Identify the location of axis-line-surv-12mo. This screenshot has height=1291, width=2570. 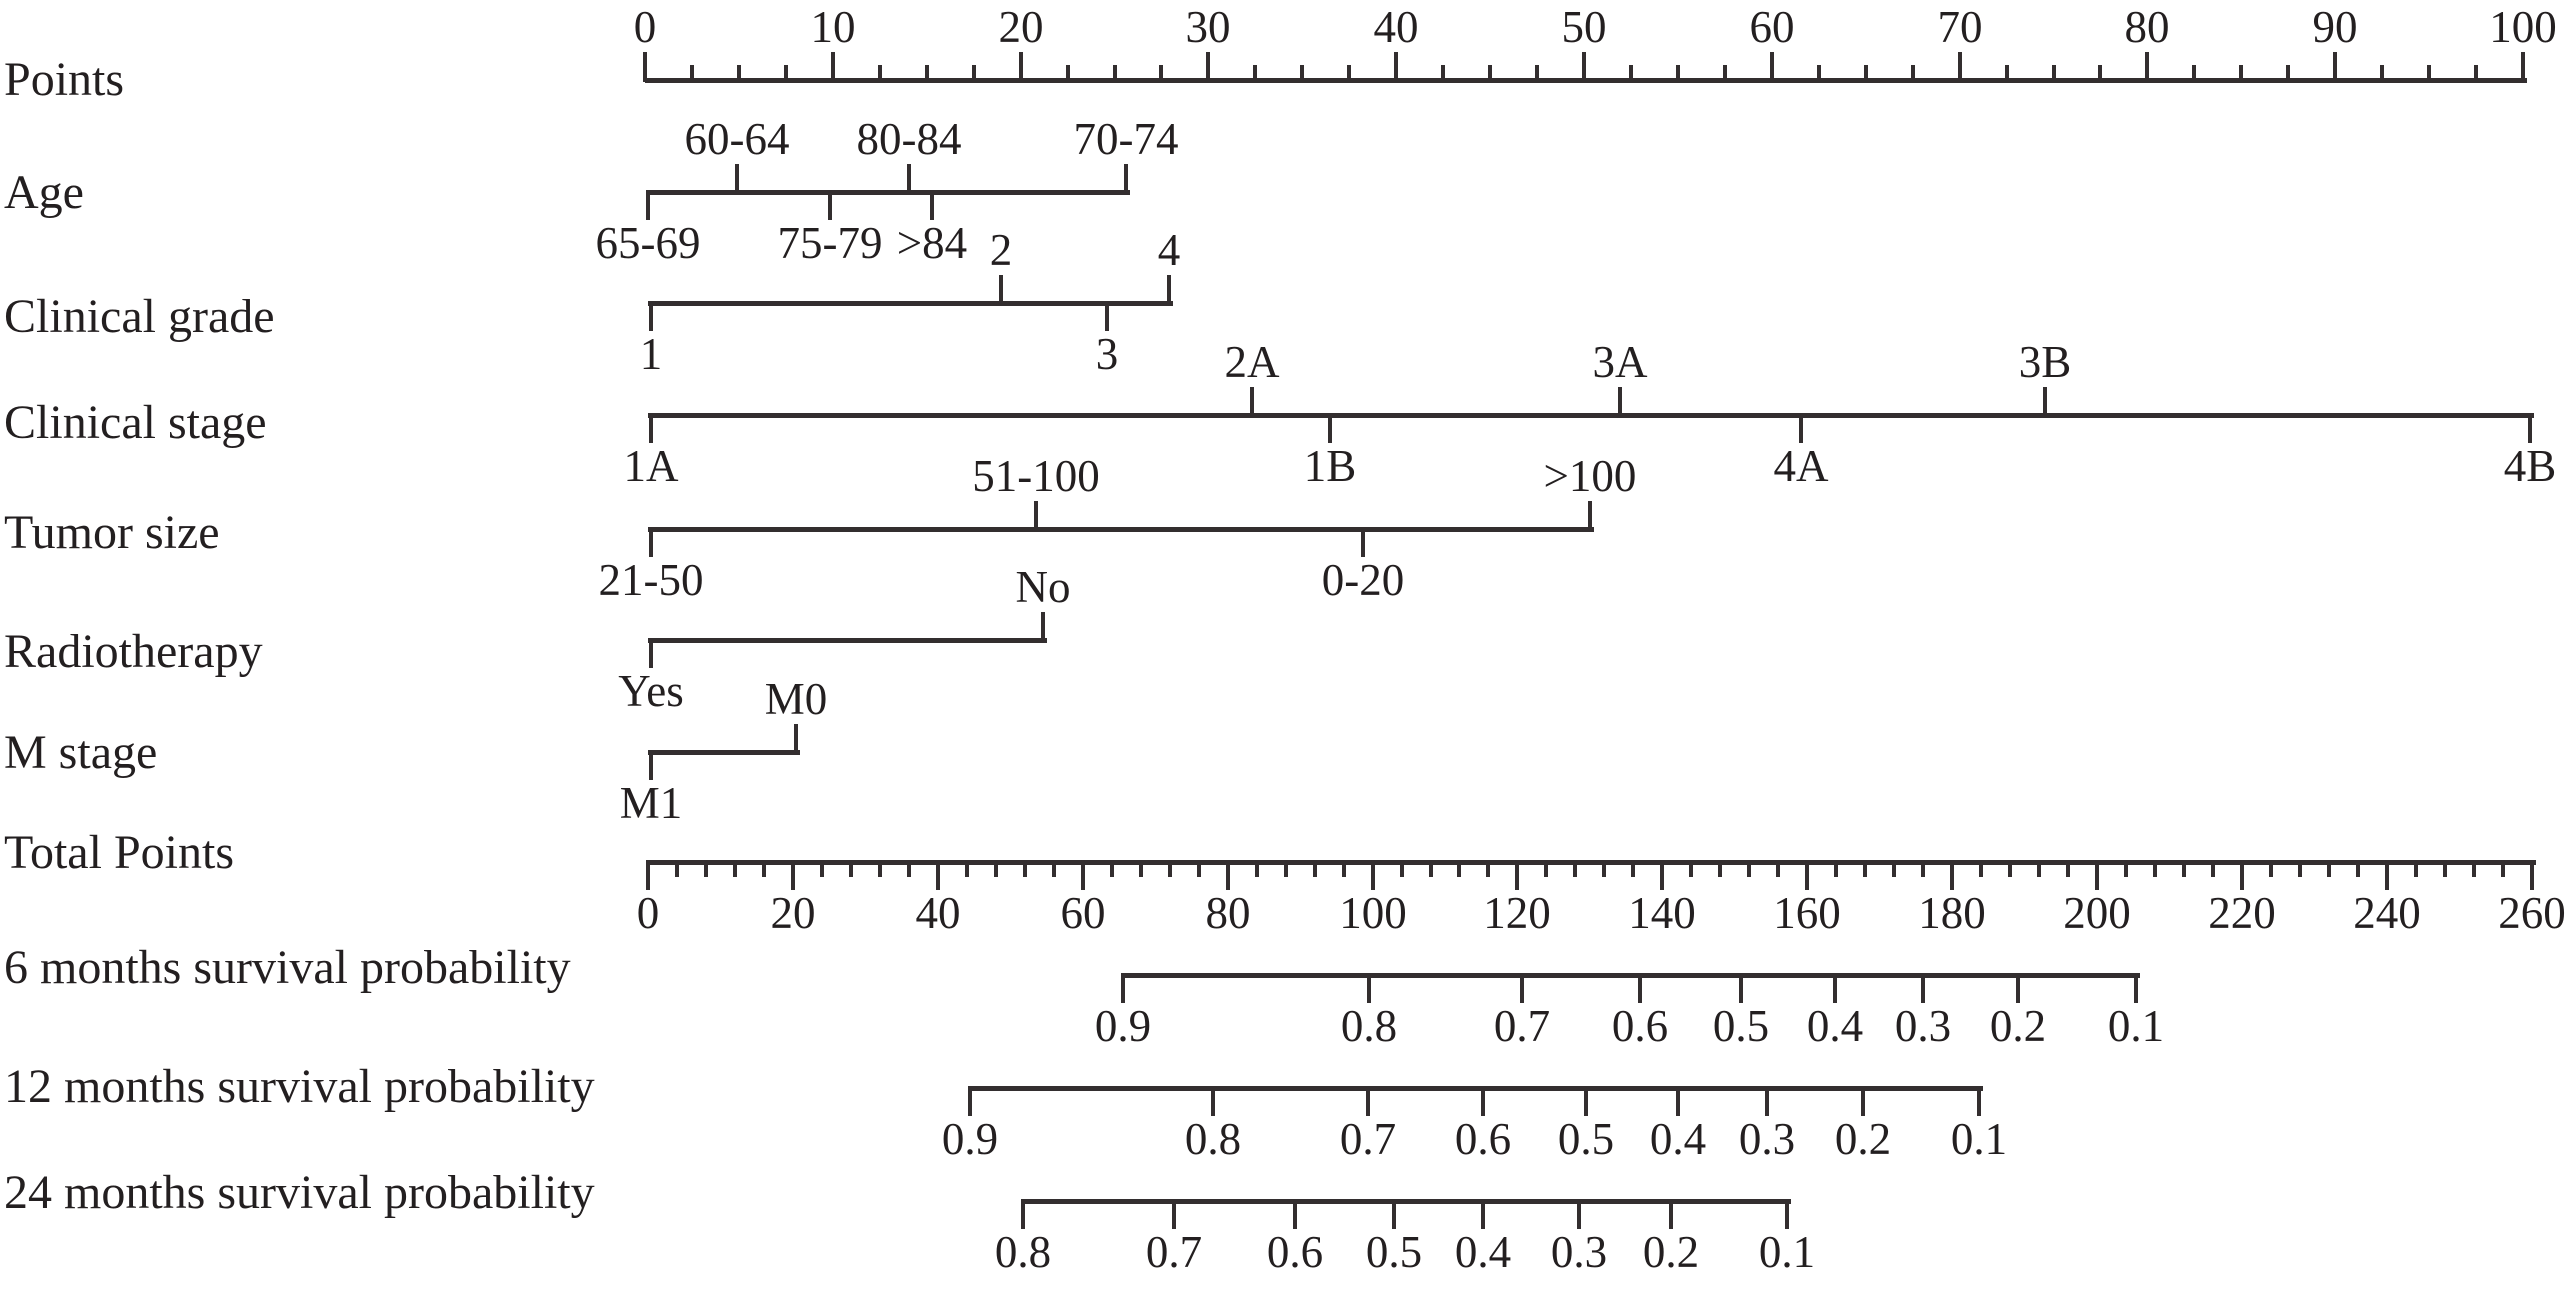
(1476, 1088).